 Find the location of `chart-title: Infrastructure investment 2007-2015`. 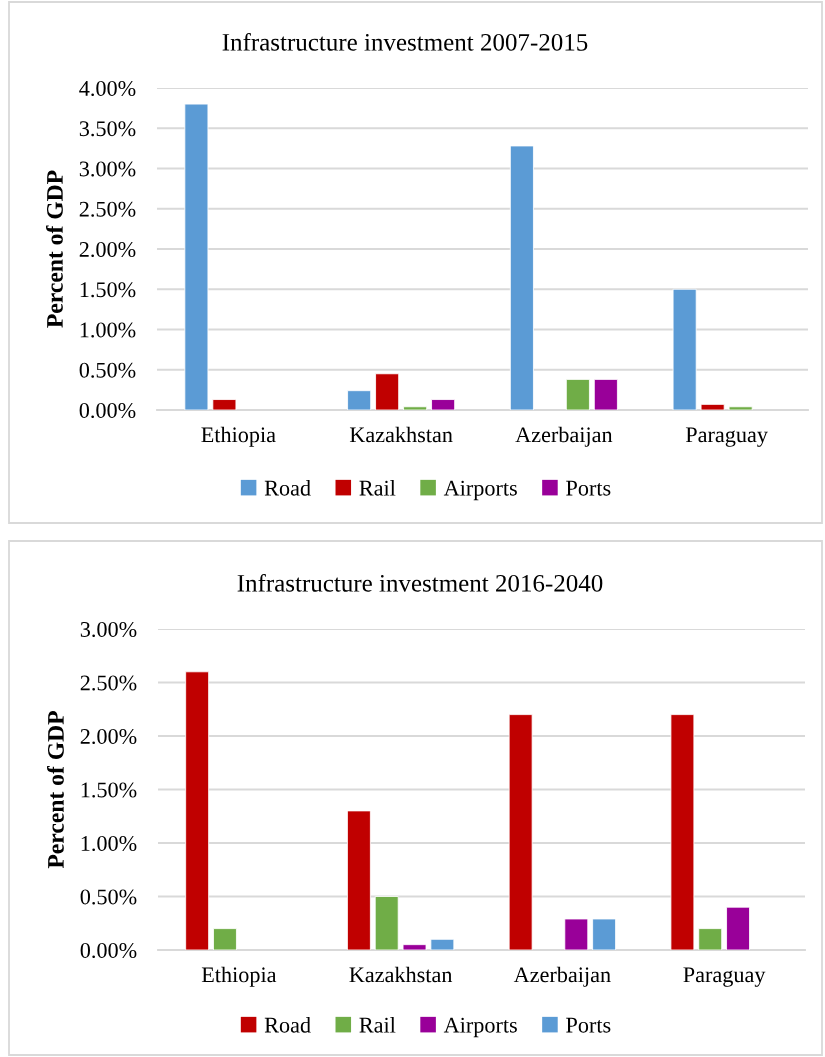

chart-title: Infrastructure investment 2007-2015 is located at coordinates (405, 41).